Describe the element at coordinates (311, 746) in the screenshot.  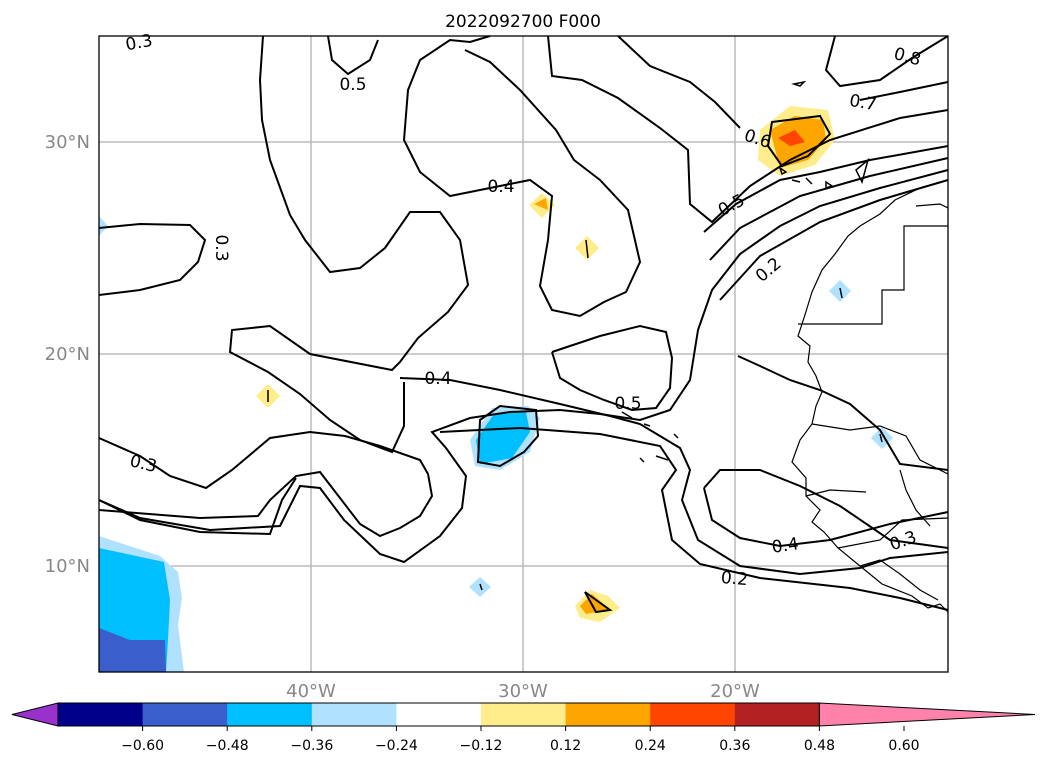
I see `colorbar-tick-label: −0.36` at that location.